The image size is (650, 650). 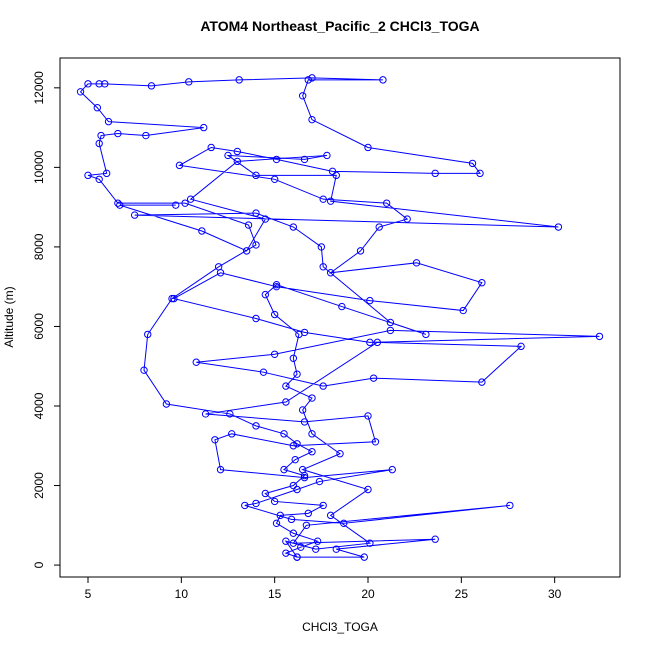 I want to click on y-tick-label: 4000, so click(x=39, y=405).